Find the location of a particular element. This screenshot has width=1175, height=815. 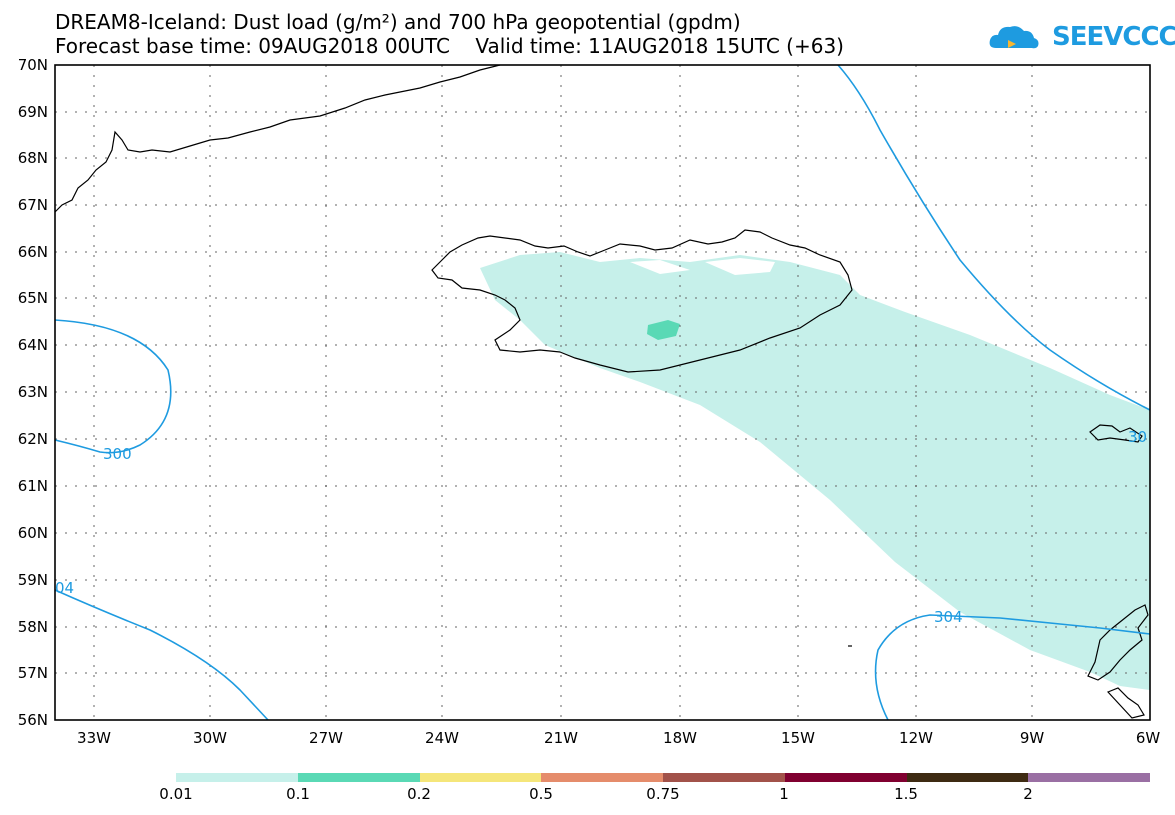

lat-label: 59N is located at coordinates (33, 580).